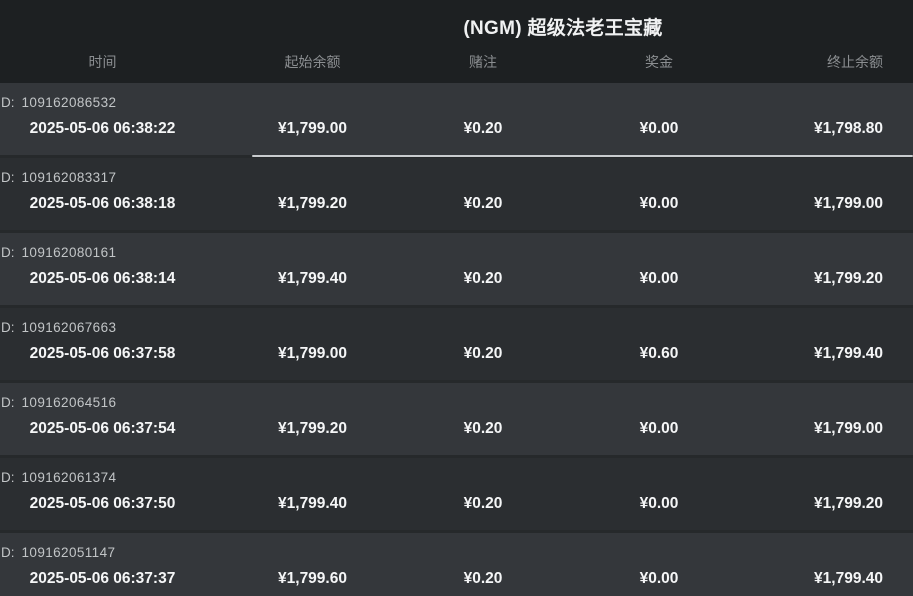  Describe the element at coordinates (456, 41) in the screenshot. I see `page-header: (NGM) 超级法老王宝藏 时间 起始余额 赌注 奖金 终止余额` at that location.